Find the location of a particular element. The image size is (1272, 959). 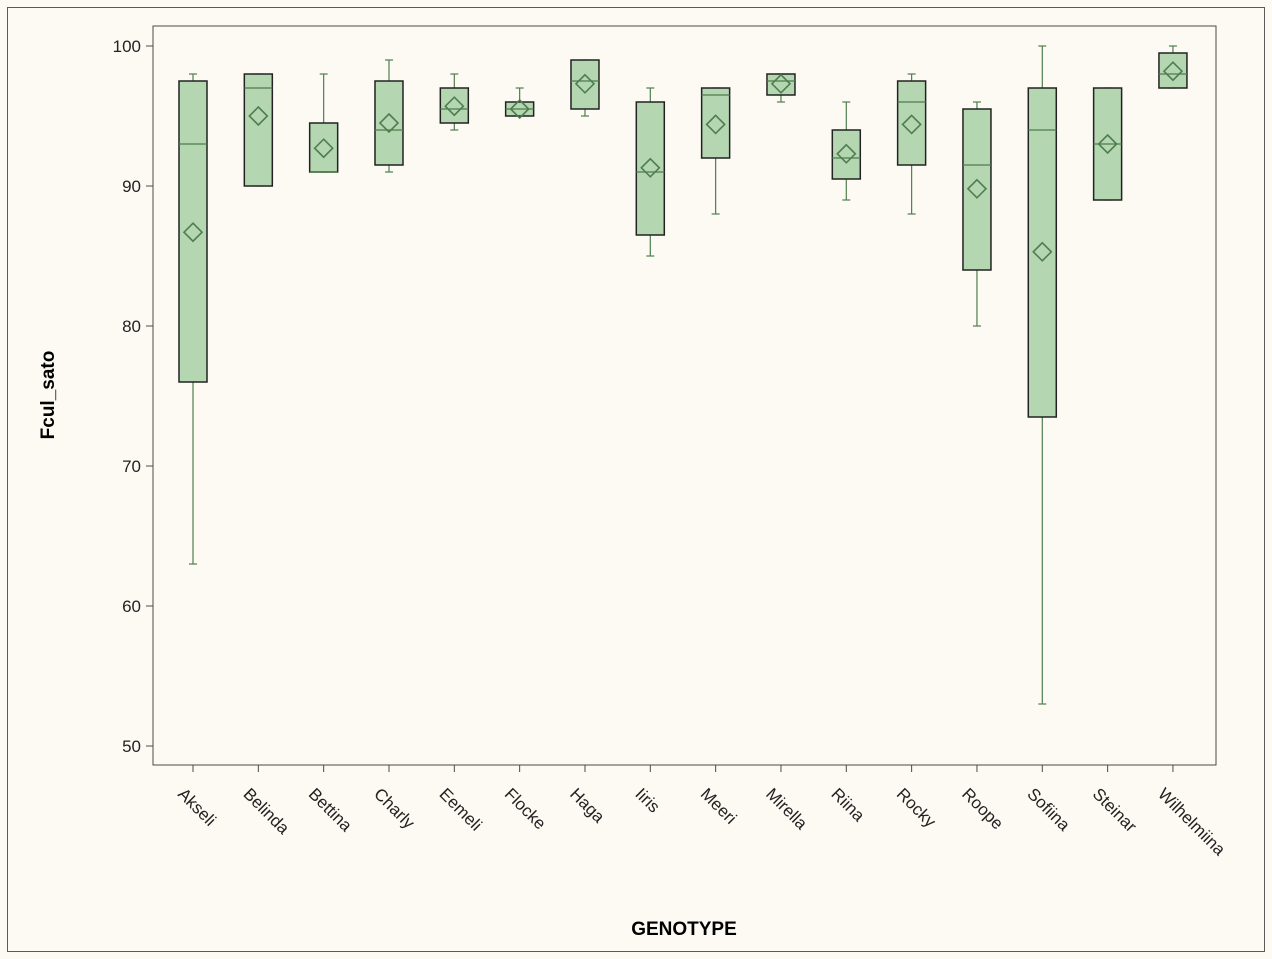

box-group-bettina is located at coordinates (323, 123).